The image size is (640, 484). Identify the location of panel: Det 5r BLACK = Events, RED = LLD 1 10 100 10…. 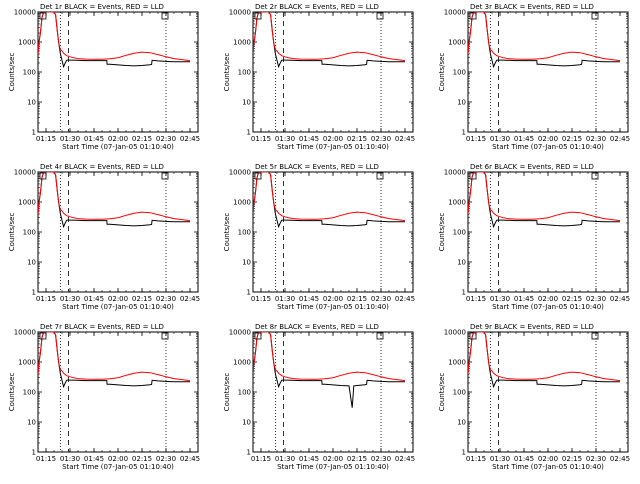
(319, 237).